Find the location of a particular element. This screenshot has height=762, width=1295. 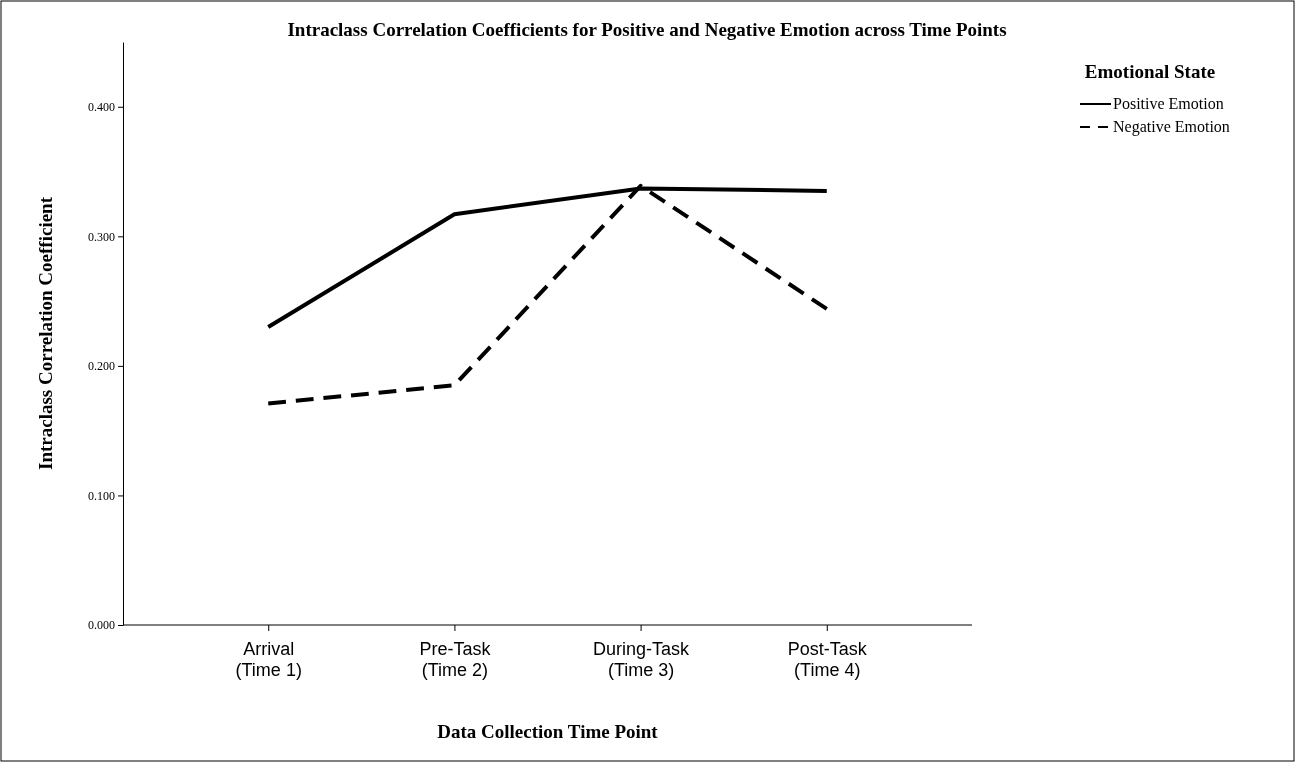

x-tick-label: Pre-Task (Time 2) is located at coordinates (455, 659).